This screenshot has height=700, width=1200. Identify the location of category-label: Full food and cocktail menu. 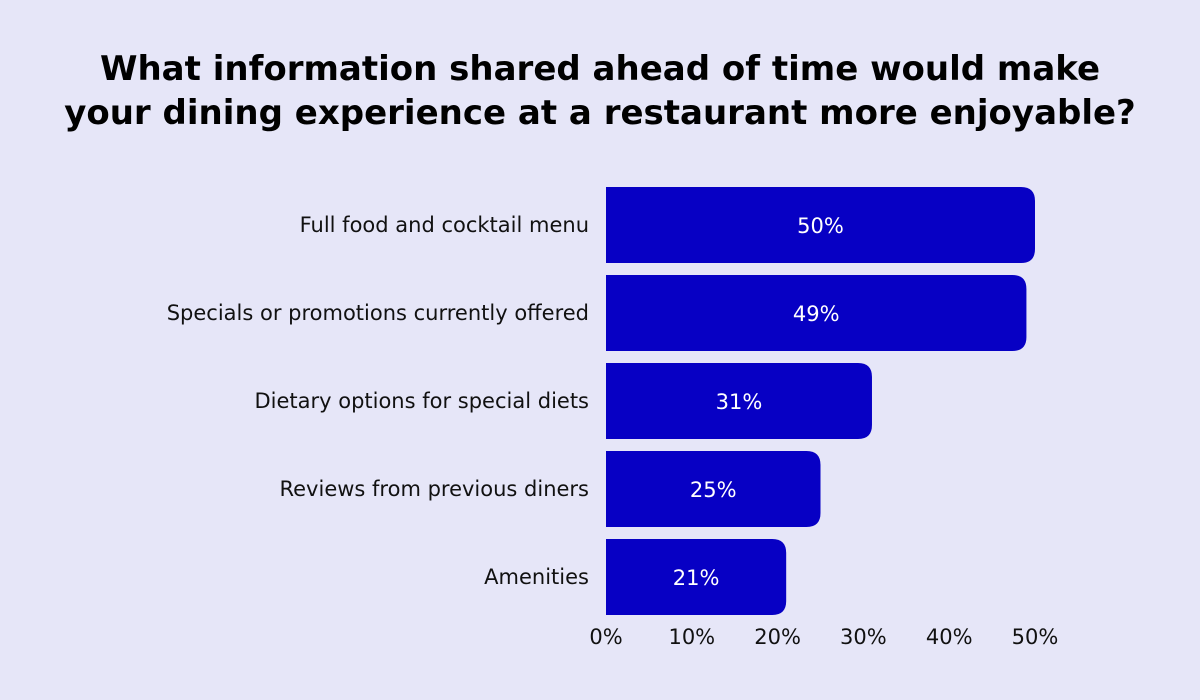
(444, 225).